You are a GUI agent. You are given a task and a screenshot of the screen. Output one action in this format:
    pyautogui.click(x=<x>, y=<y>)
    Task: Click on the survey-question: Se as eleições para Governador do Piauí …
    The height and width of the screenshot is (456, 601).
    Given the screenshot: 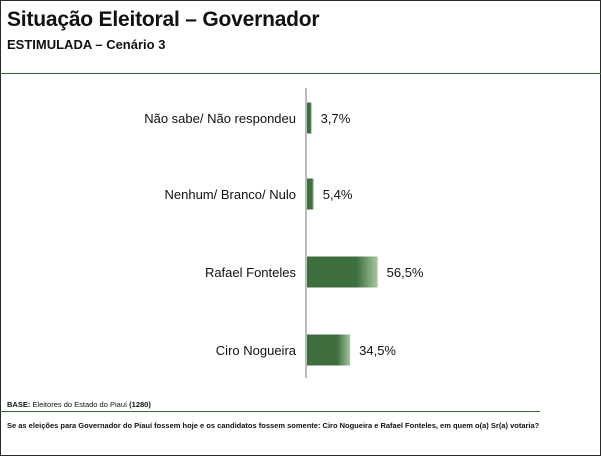 What is the action you would take?
    pyautogui.click(x=273, y=425)
    